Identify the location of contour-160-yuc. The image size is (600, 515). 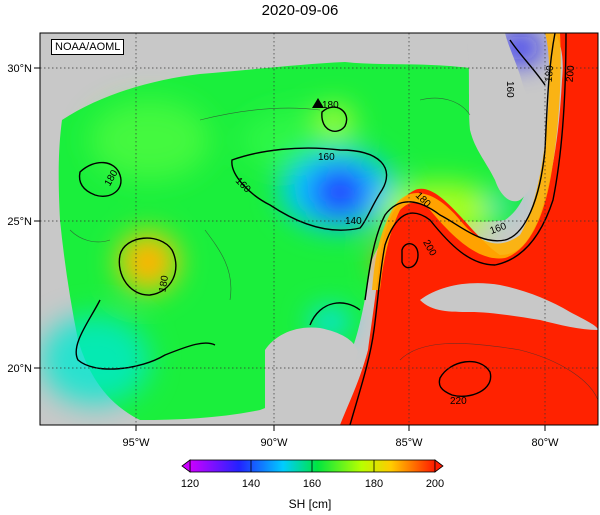
(335, 314).